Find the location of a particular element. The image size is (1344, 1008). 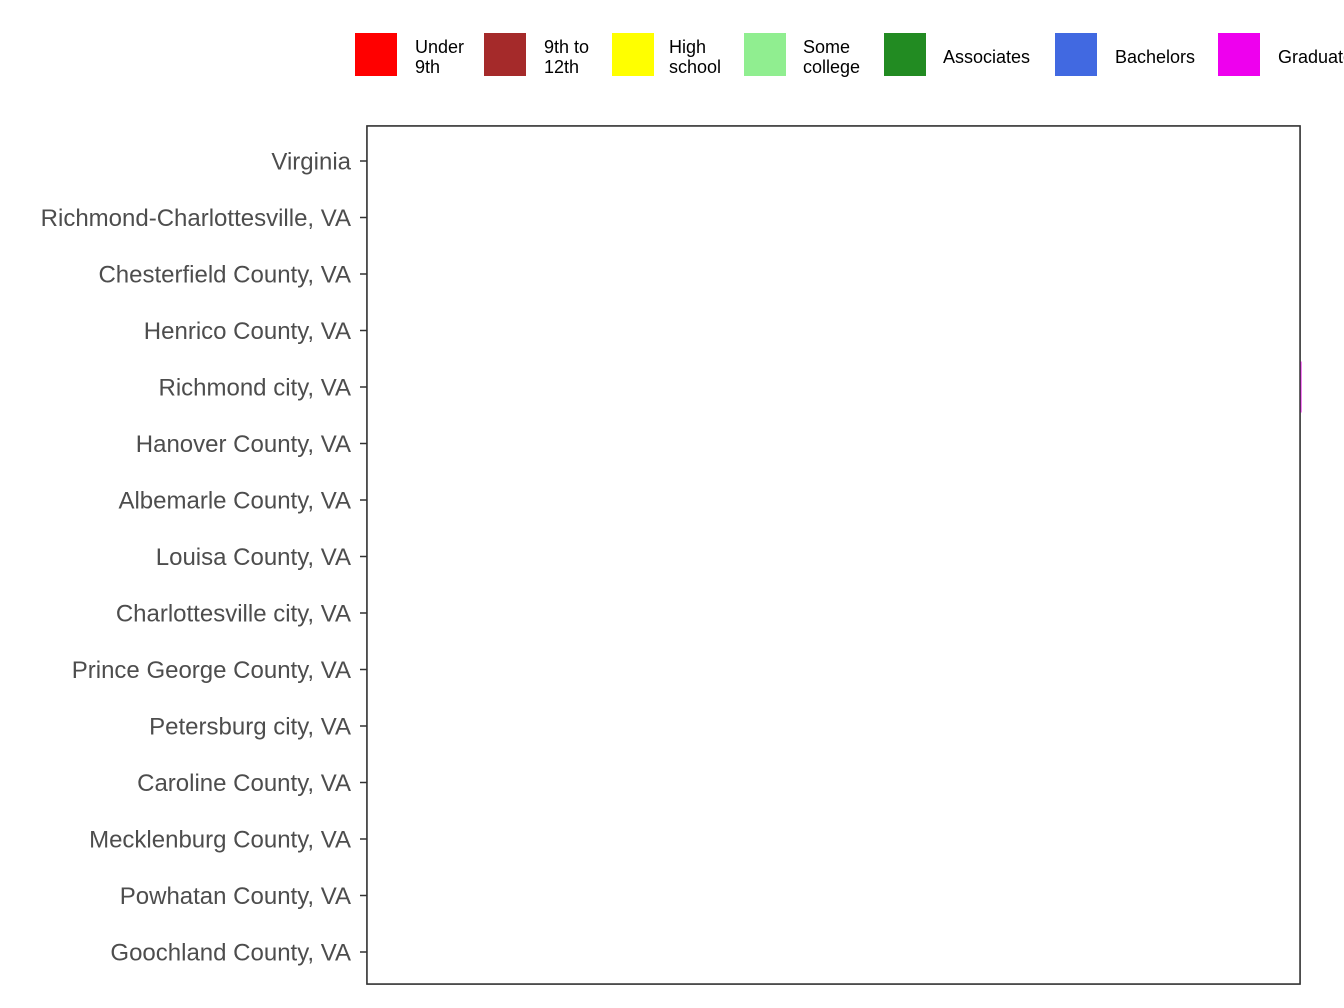

y-tick-label: Henrico County, VA is located at coordinates (247, 331).